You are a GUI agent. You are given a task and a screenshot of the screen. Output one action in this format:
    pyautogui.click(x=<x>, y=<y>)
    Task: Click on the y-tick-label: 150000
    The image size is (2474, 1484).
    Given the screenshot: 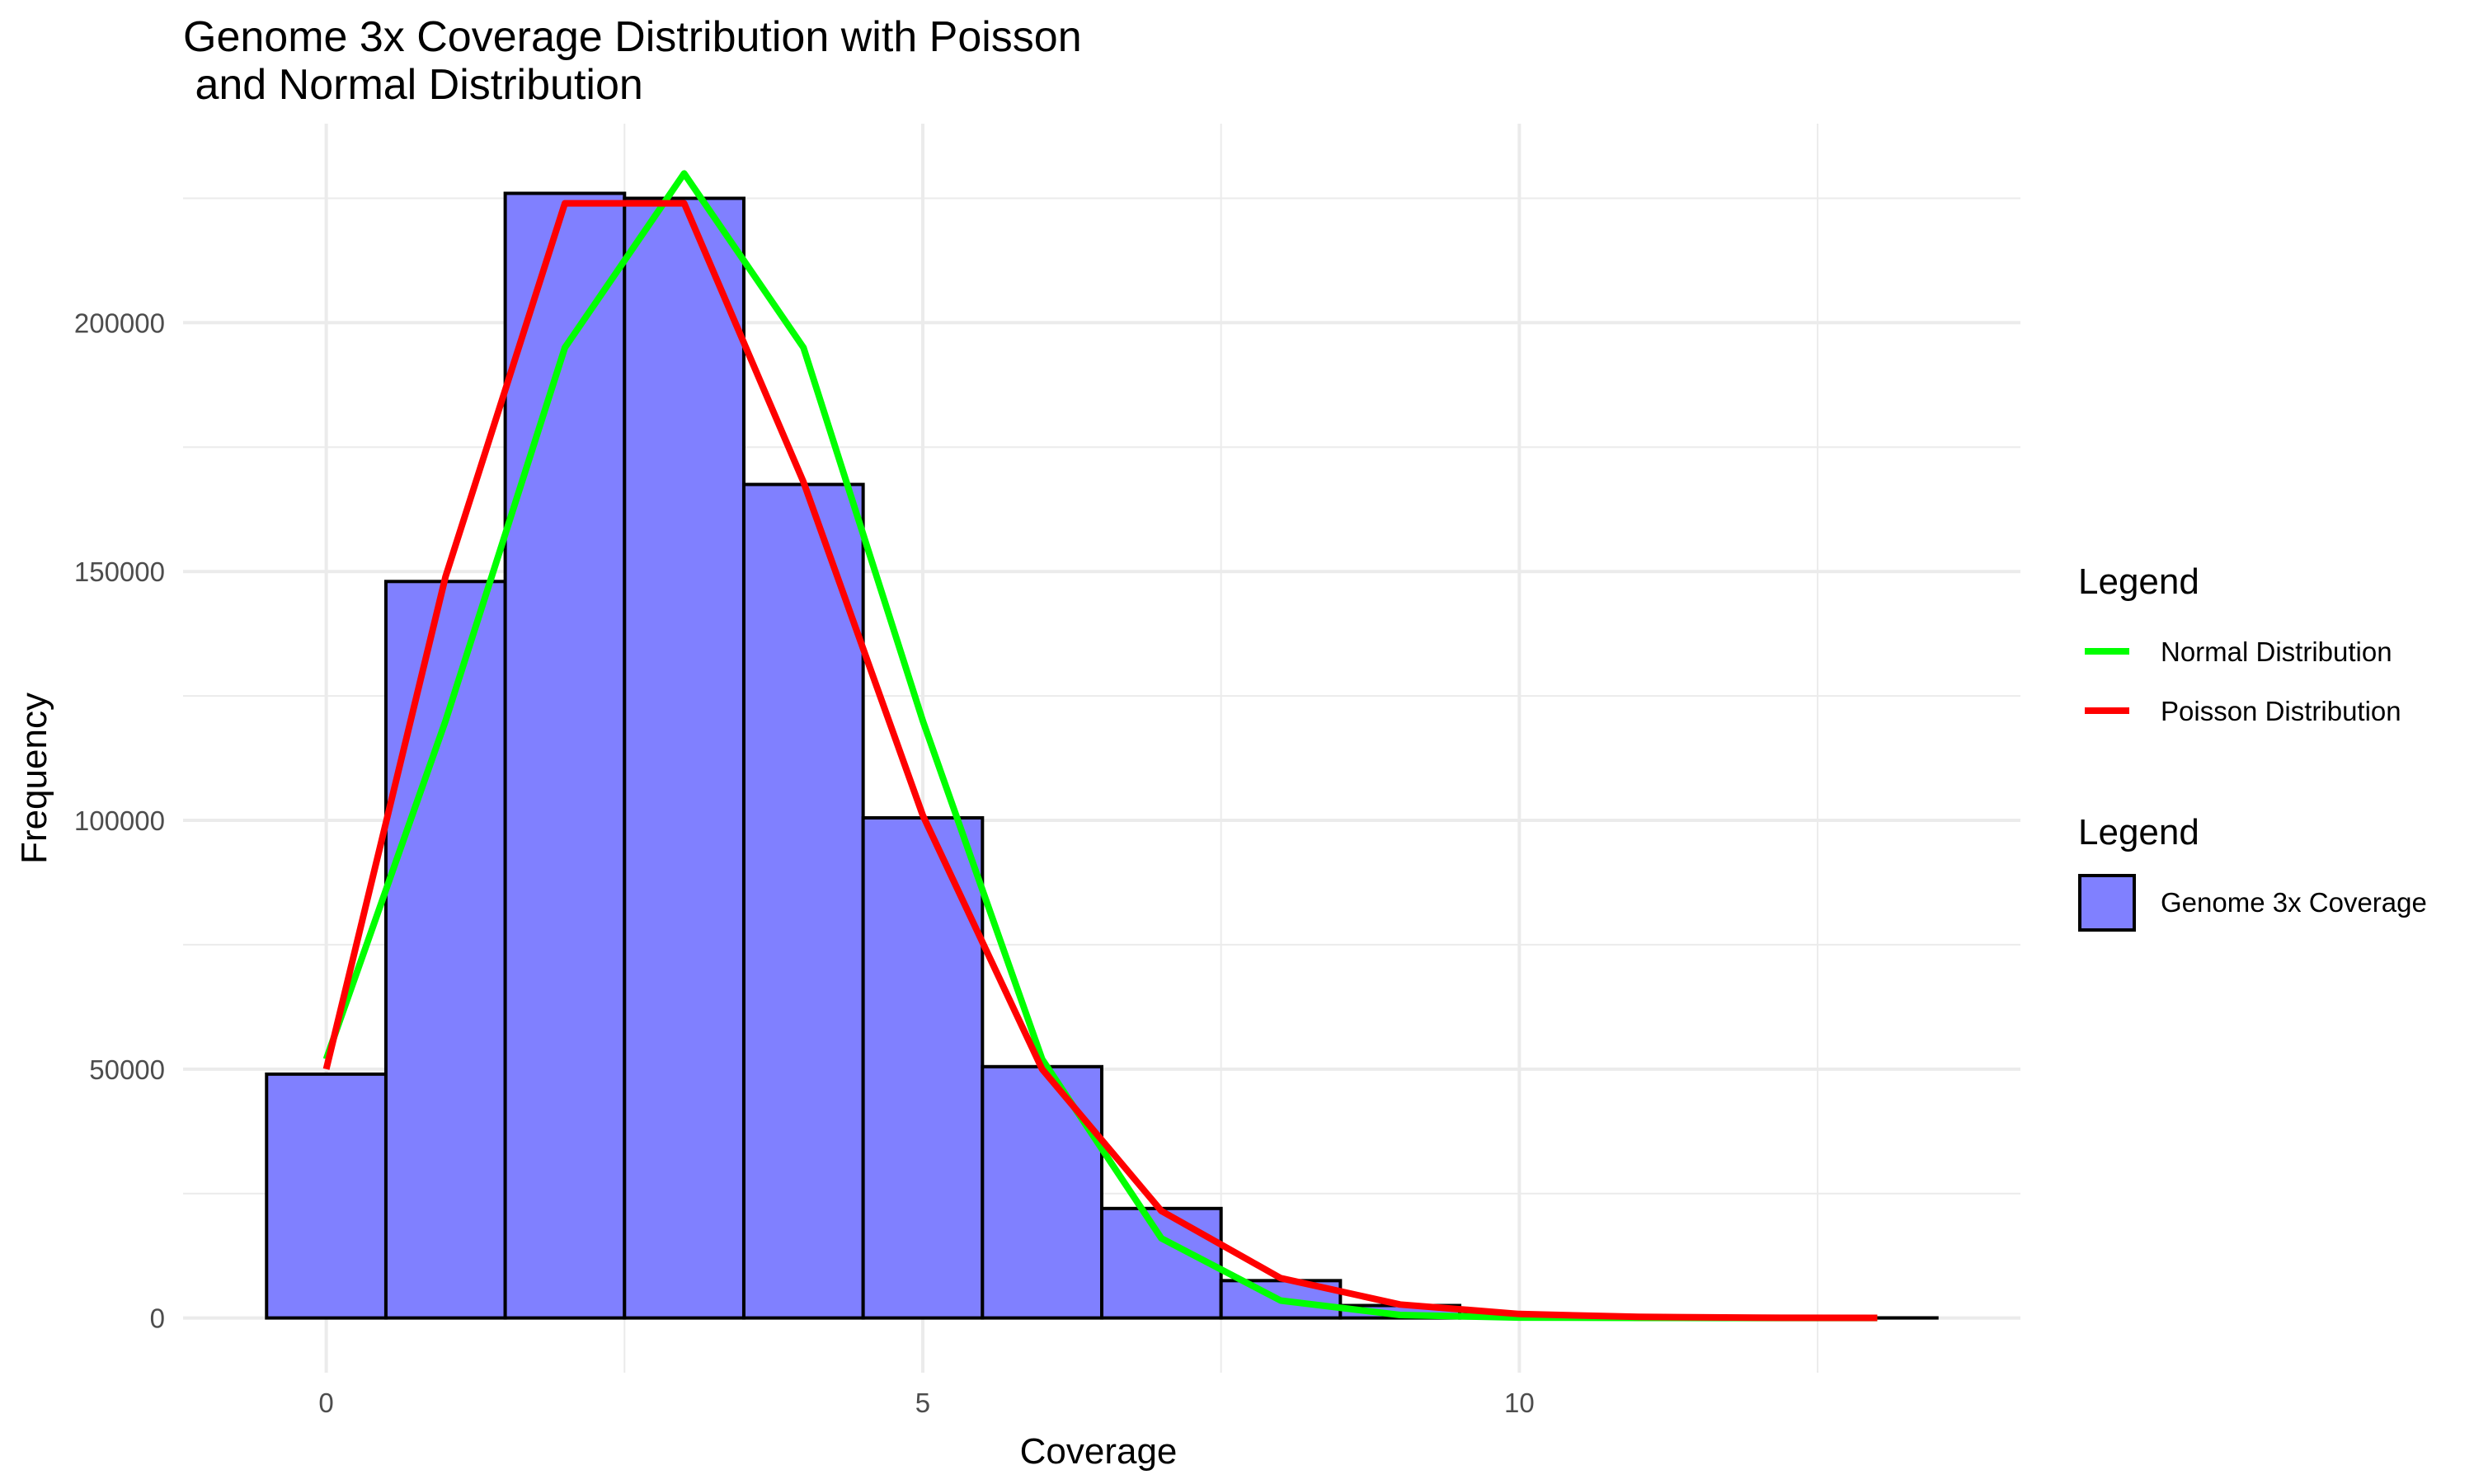 What is the action you would take?
    pyautogui.click(x=119, y=571)
    